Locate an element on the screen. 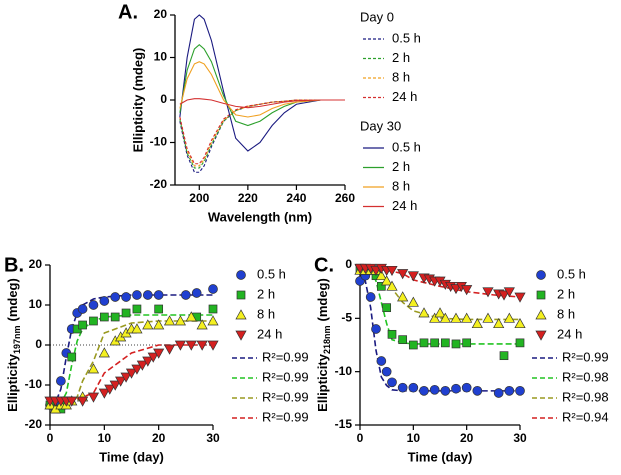 This screenshot has height=475, width=621. y-tick-label: 10 is located at coordinates (36, 304).